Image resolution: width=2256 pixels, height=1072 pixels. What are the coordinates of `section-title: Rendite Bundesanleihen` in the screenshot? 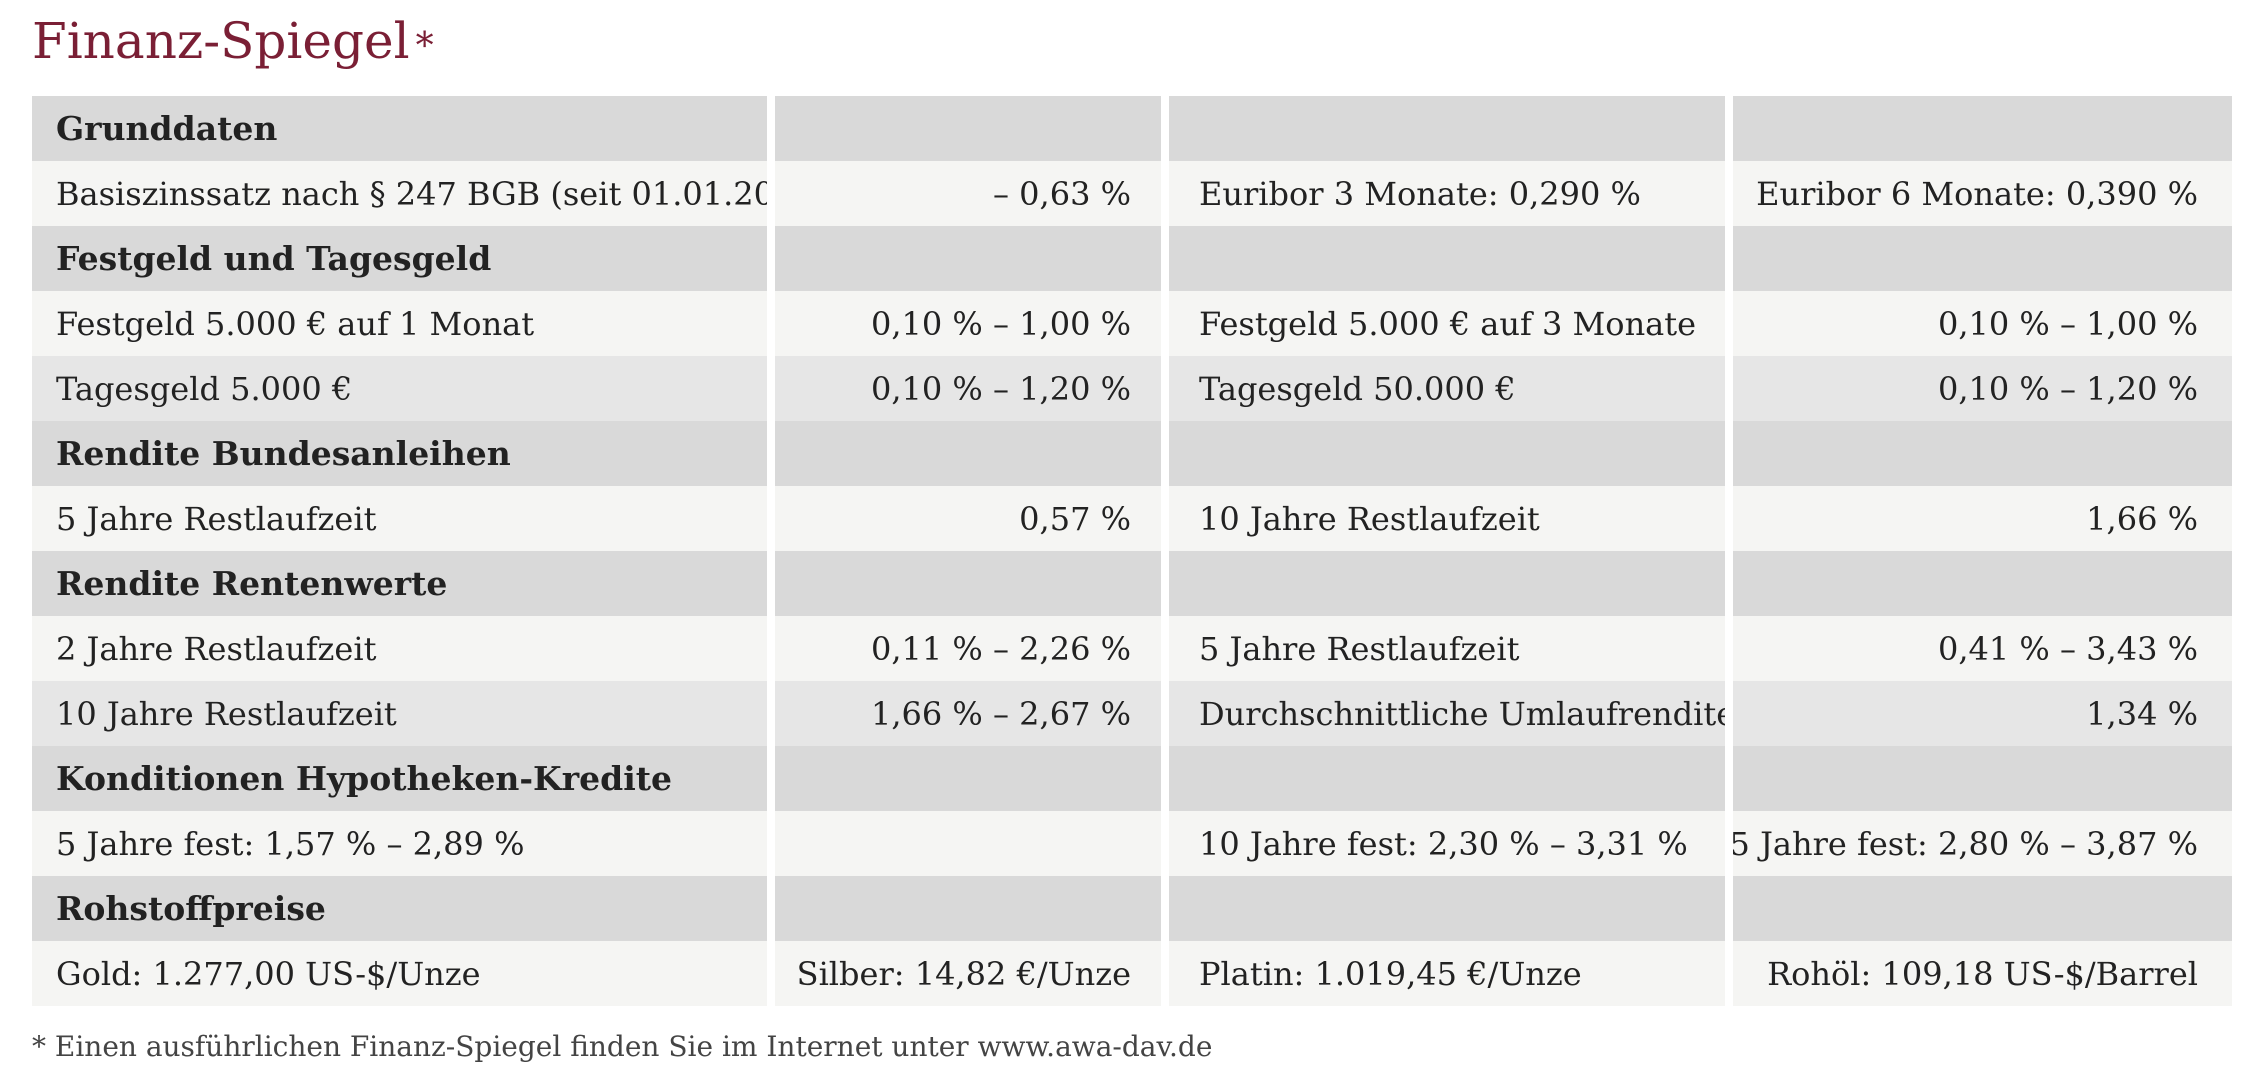 It's located at (399, 453).